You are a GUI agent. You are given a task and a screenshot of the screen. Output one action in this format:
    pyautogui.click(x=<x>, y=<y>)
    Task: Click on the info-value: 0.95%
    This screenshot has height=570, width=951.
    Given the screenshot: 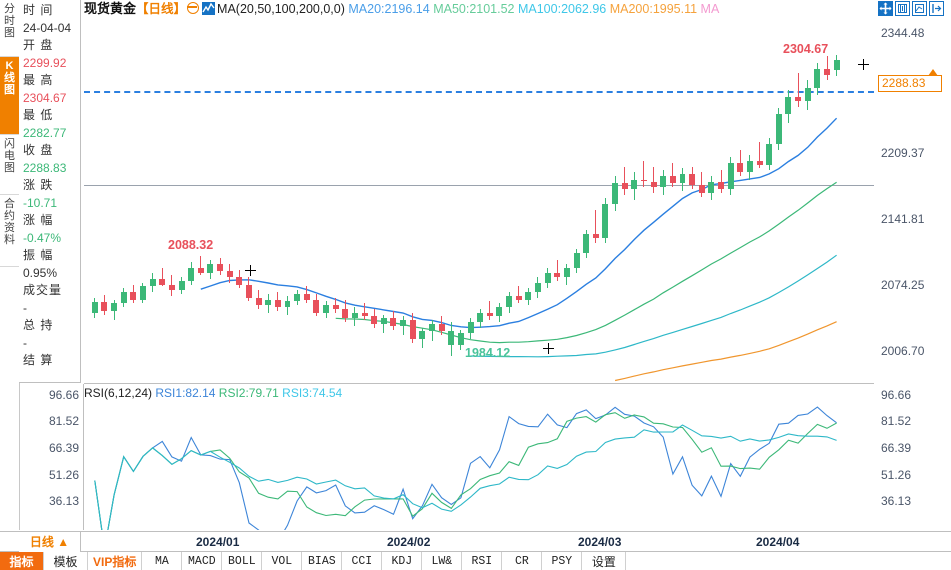 What is the action you would take?
    pyautogui.click(x=50, y=274)
    